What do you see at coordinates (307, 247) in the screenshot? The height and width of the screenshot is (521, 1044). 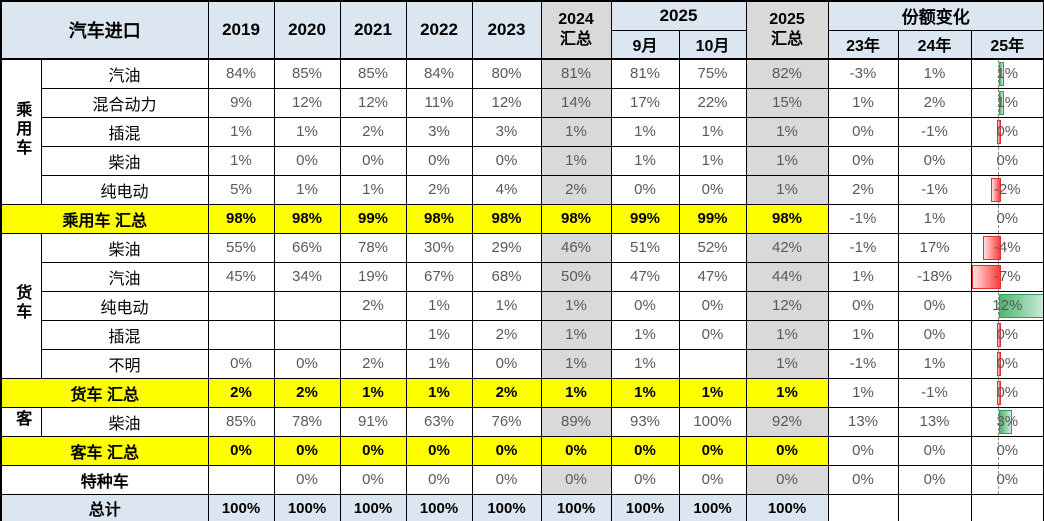 I see `value-cell: 66%` at bounding box center [307, 247].